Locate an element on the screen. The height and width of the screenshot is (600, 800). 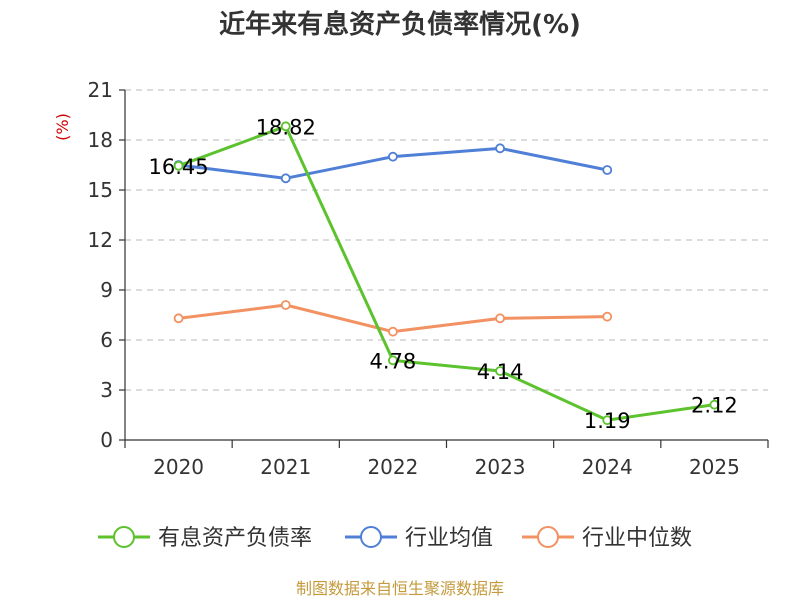
x-tick-label: 2020 is located at coordinates (178, 467).